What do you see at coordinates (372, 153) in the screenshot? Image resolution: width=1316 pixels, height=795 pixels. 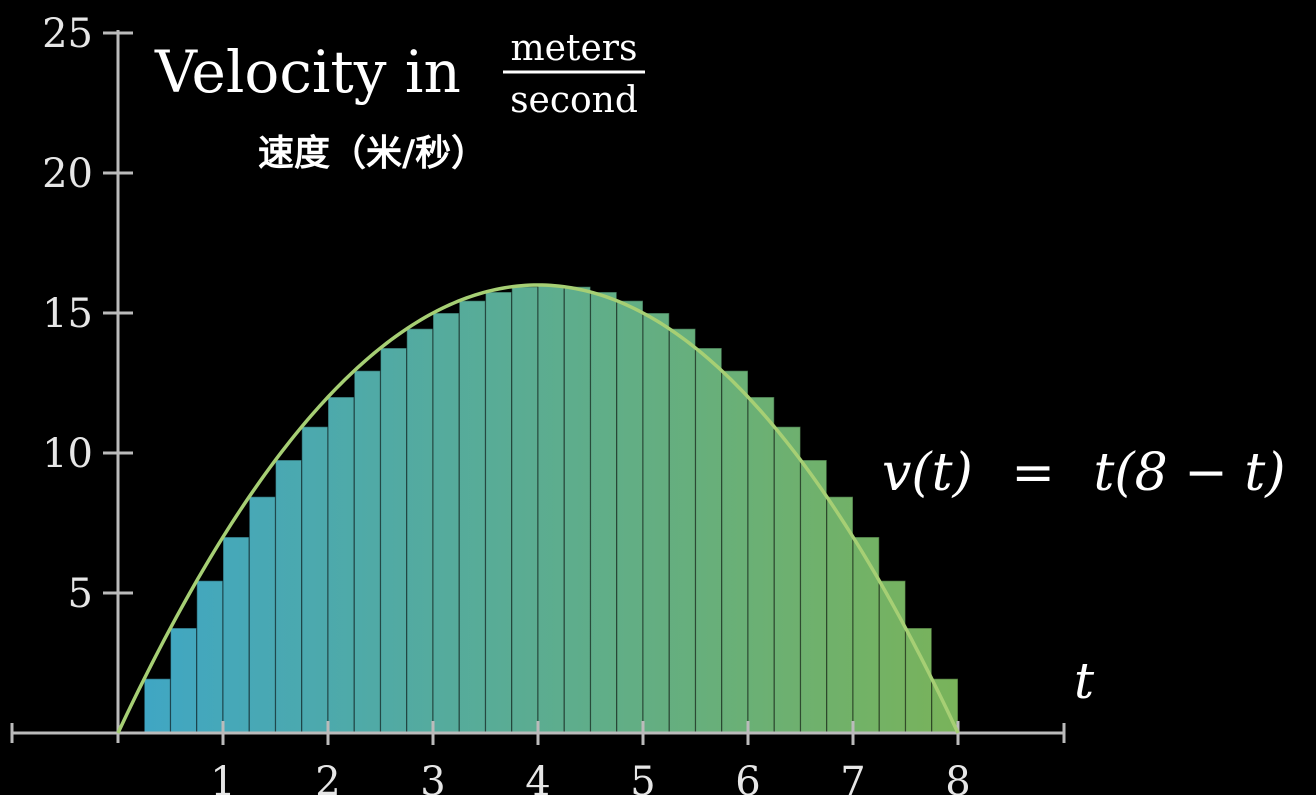 I see `chart-subtitle: 速度（米/秒）` at bounding box center [372, 153].